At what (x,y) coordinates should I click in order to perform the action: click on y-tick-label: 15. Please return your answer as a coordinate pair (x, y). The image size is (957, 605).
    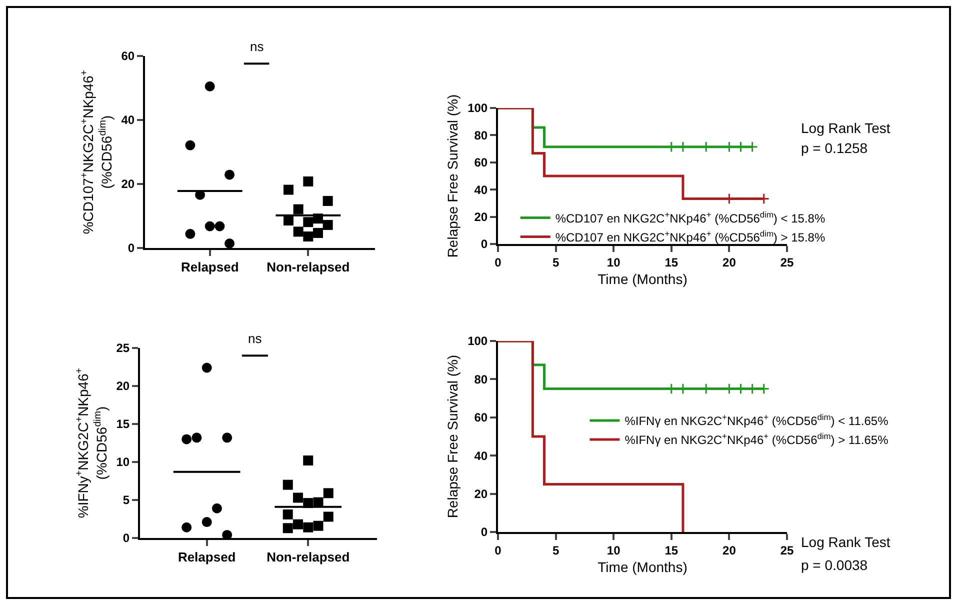
    Looking at the image, I should click on (123, 424).